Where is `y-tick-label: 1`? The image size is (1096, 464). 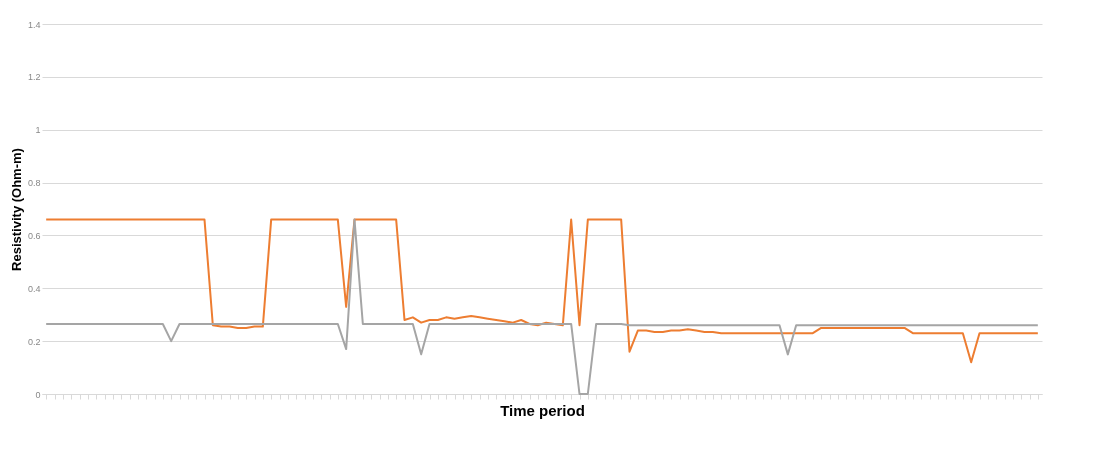 y-tick-label: 1 is located at coordinates (38, 130).